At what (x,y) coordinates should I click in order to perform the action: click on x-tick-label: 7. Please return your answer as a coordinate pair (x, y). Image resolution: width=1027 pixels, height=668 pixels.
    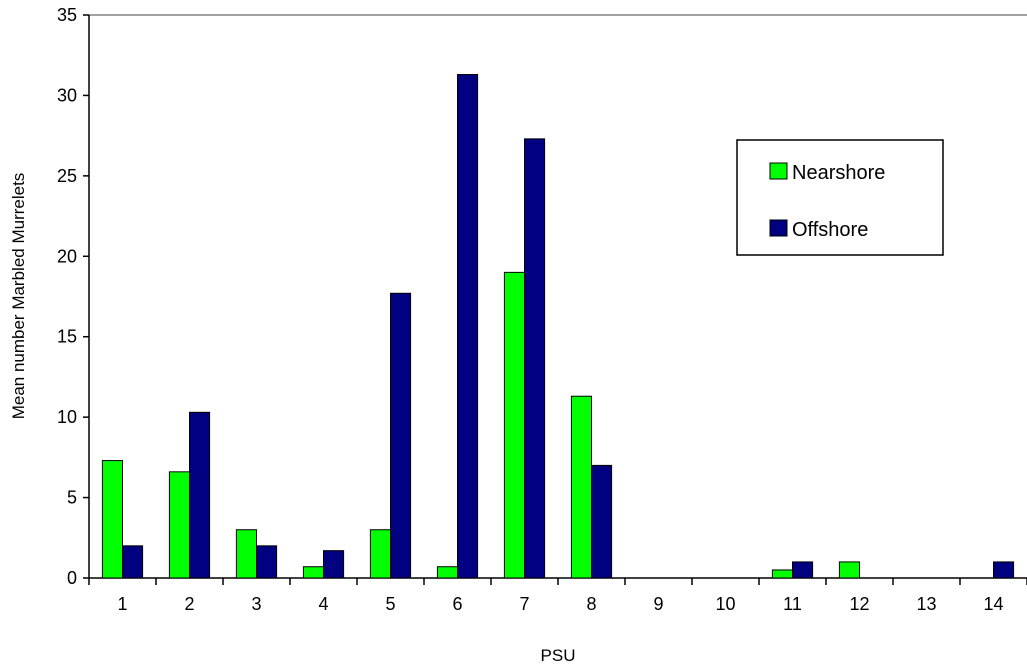
    Looking at the image, I should click on (524, 604).